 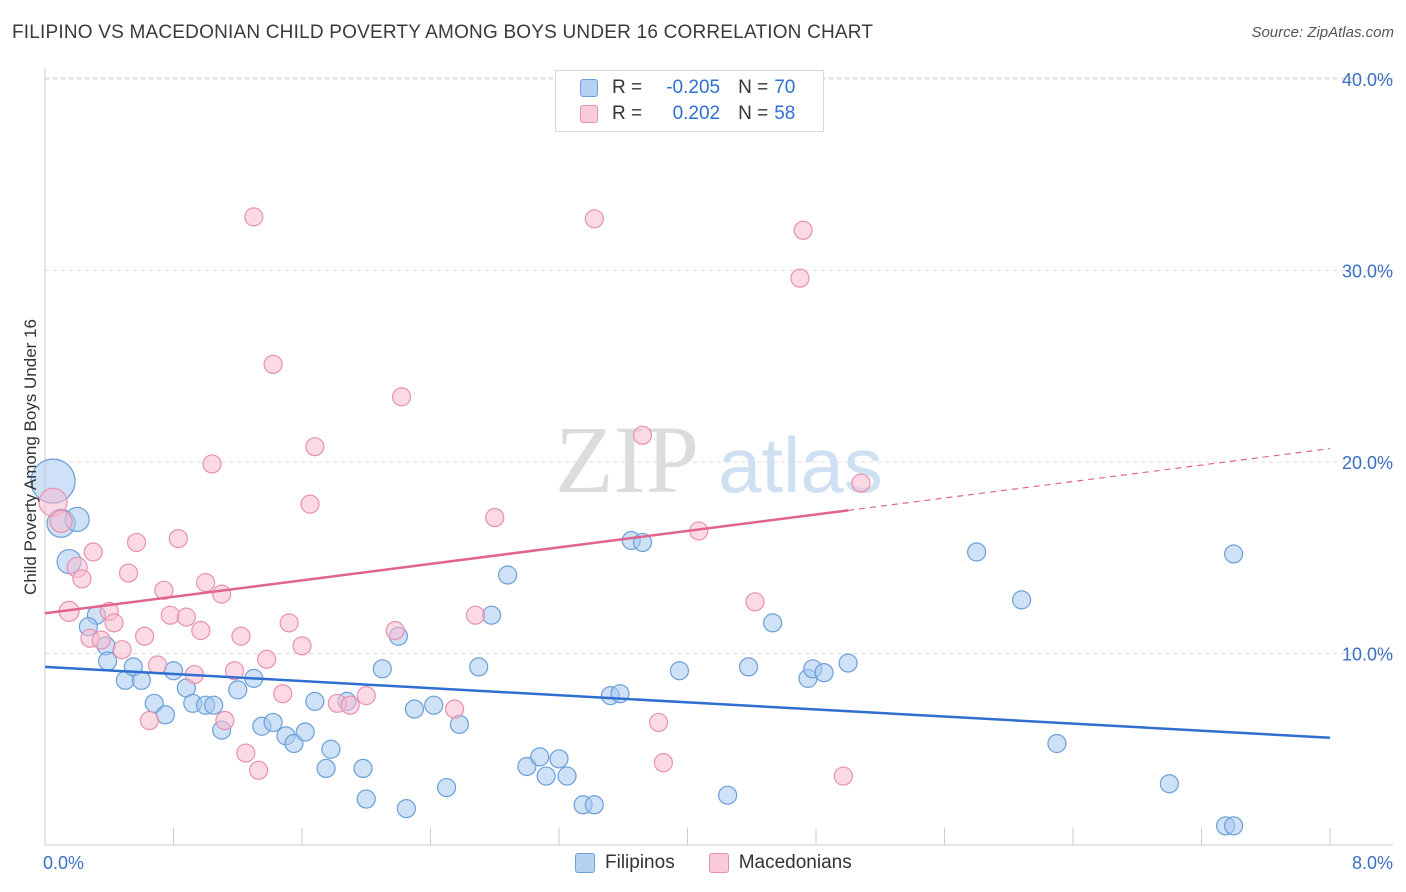 I want to click on y-axis-label: Child Poverty Among Boys Under 16, so click(x=30, y=457).